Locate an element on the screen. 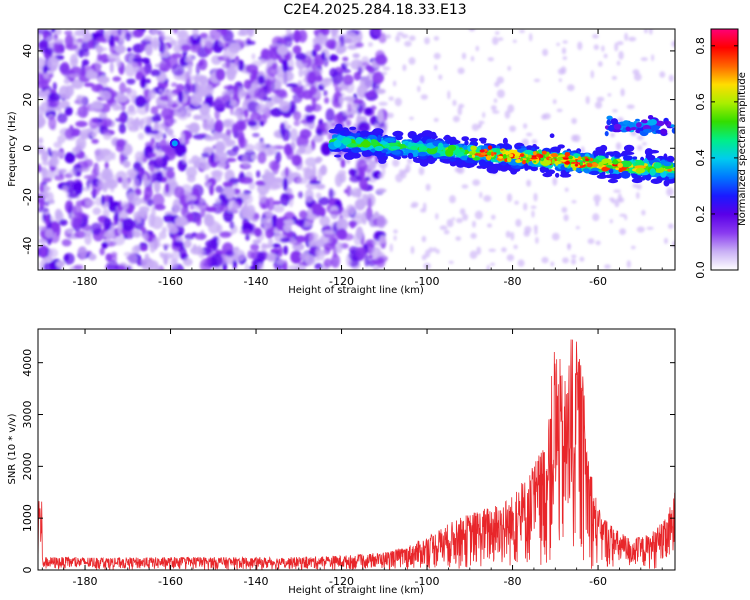 This screenshot has height=600, width=750. side-band-blob is located at coordinates (639, 125).